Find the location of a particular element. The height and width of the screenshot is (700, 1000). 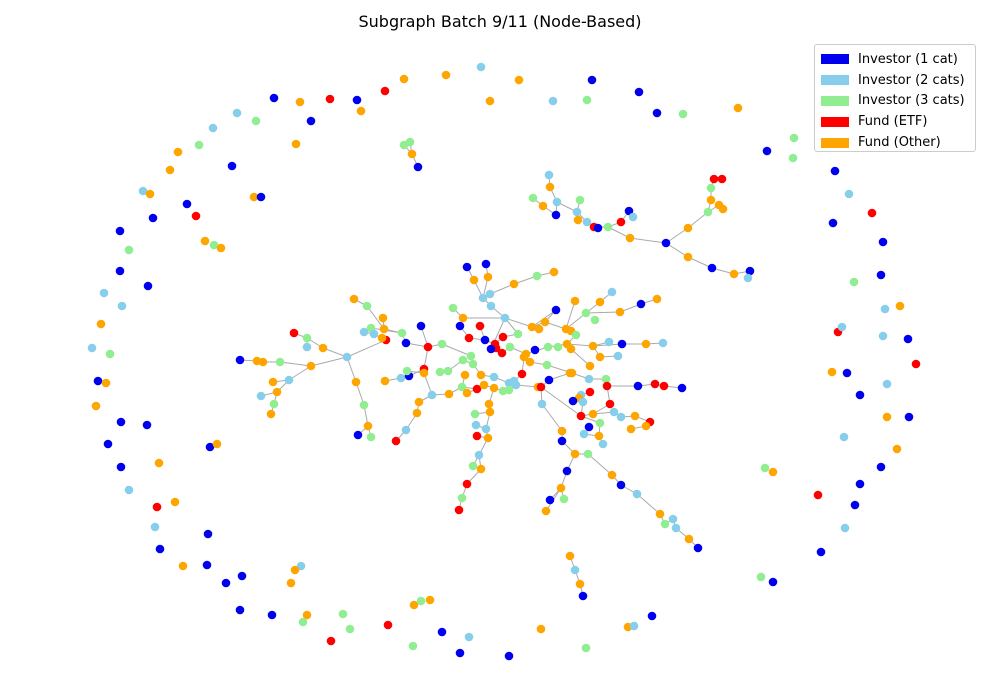

legend-item-fund-etf: Fund (ETF) is located at coordinates (895, 121).